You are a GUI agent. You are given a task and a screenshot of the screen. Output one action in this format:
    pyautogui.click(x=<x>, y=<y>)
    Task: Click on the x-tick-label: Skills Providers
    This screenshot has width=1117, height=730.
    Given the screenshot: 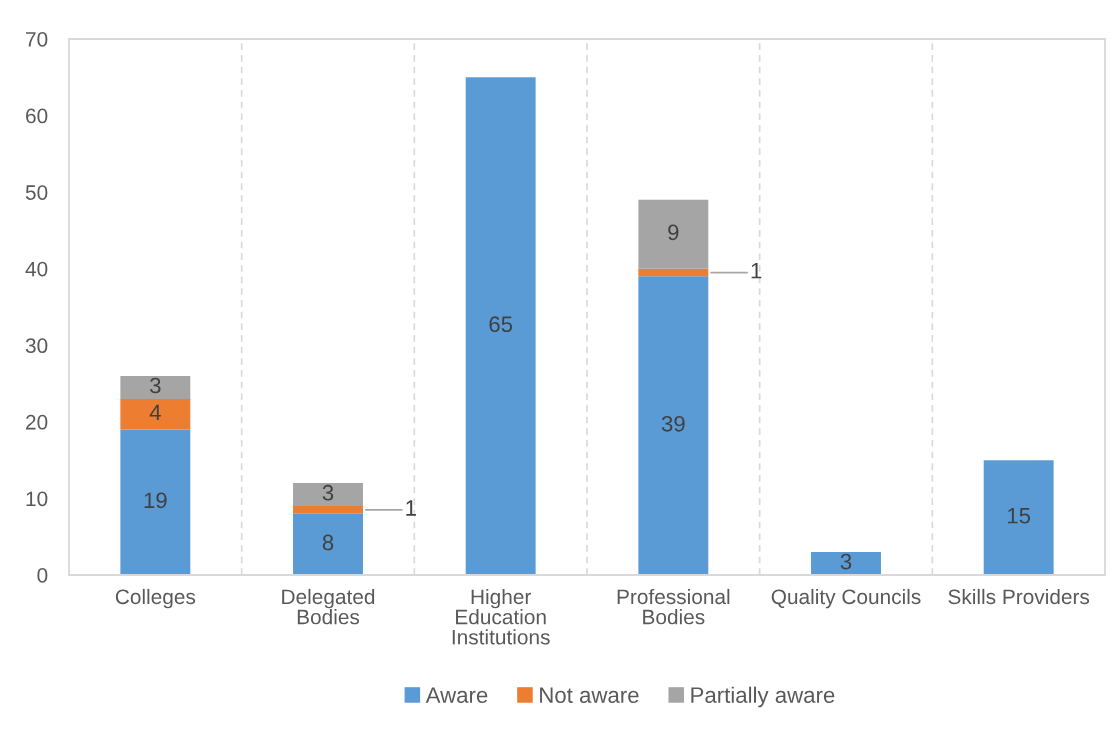 What is the action you would take?
    pyautogui.click(x=1019, y=596)
    